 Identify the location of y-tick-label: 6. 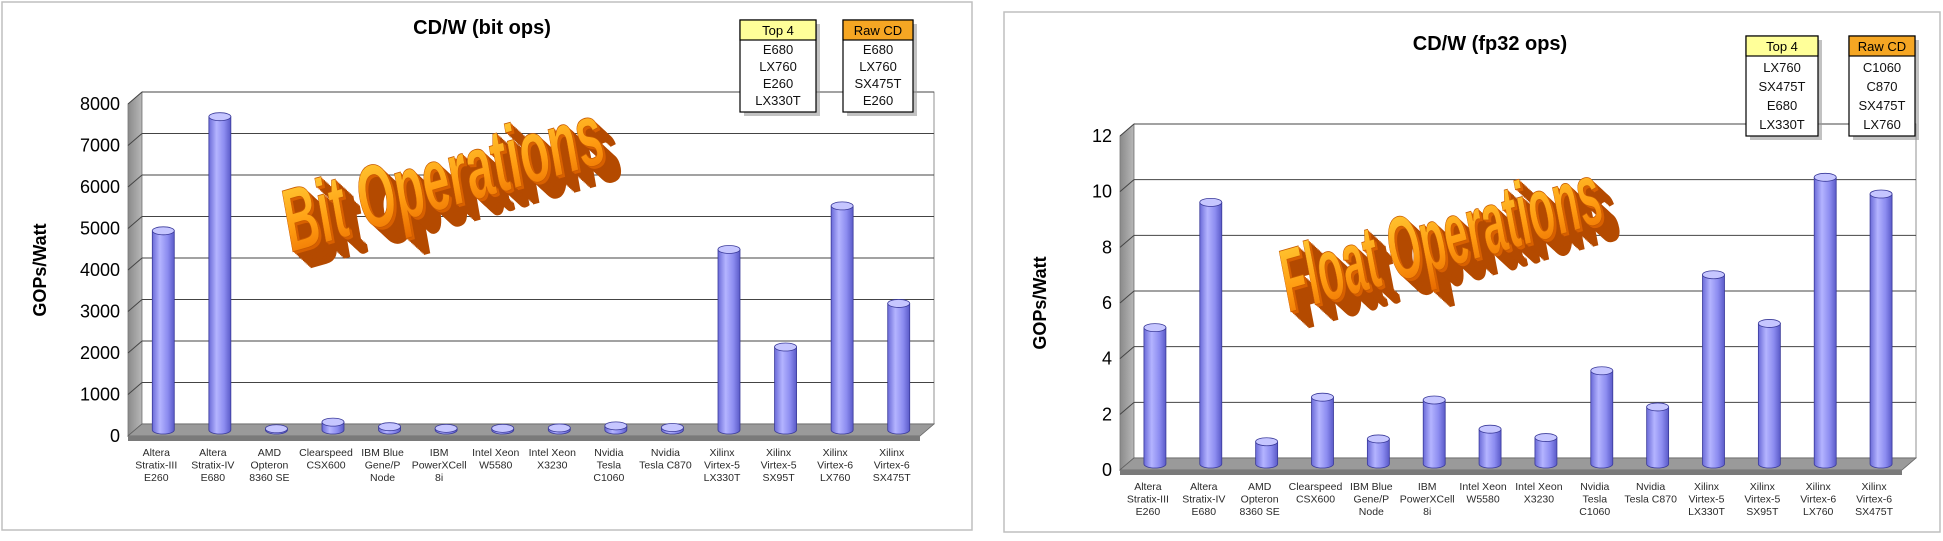
(1107, 303).